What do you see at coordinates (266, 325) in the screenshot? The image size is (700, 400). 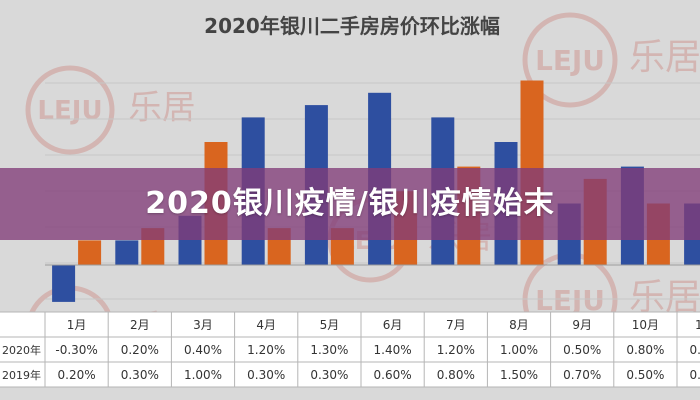 I see `table-header-cell: 4月` at bounding box center [266, 325].